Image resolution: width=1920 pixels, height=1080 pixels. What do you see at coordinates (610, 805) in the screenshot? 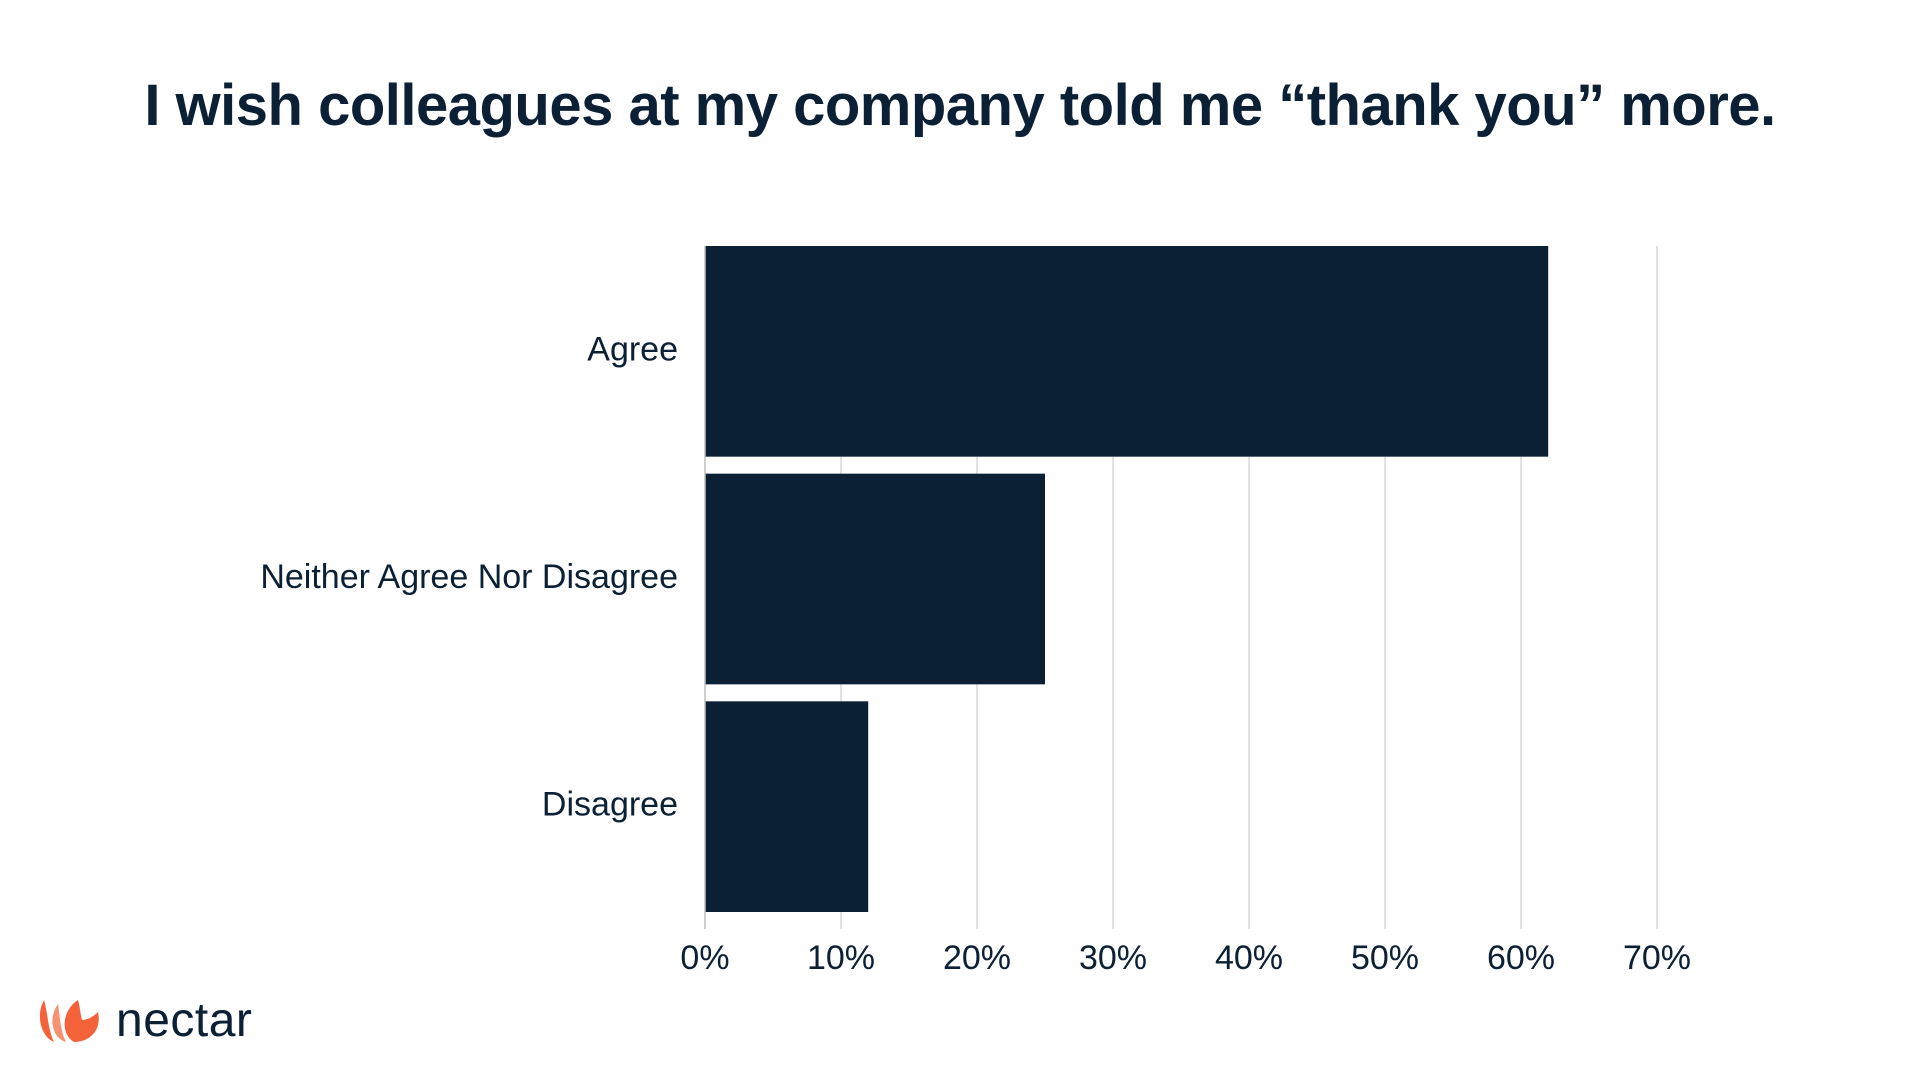
I see `category-label: Disagree` at bounding box center [610, 805].